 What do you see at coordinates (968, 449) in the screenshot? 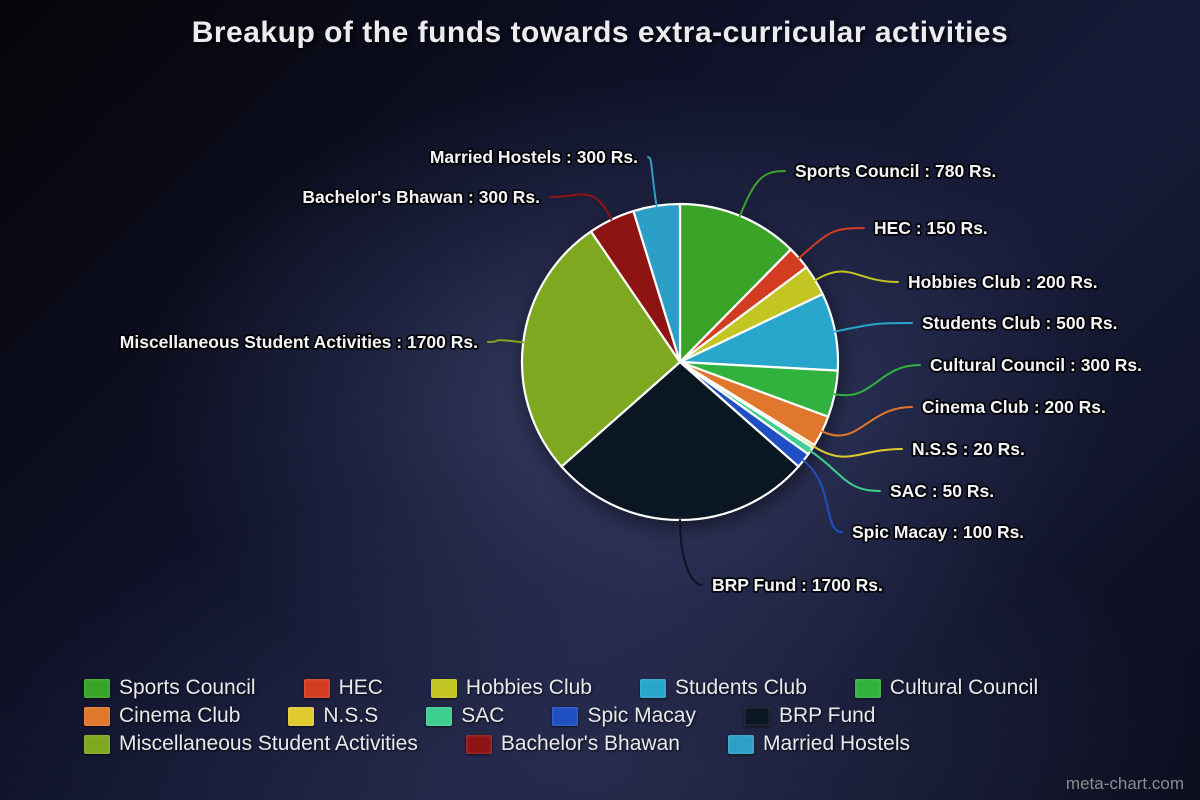
I see `slice-label-n-s-s: N.S.S : 20 Rs.` at bounding box center [968, 449].